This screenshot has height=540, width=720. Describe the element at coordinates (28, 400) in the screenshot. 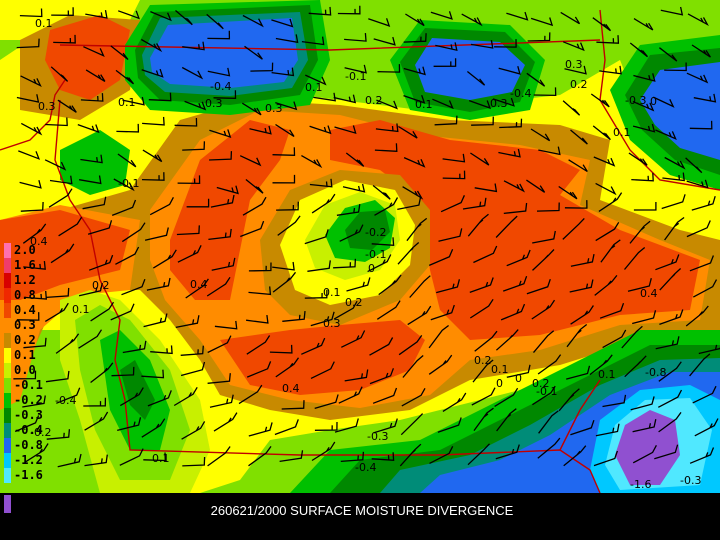

I see `legend-label: -0.2` at that location.